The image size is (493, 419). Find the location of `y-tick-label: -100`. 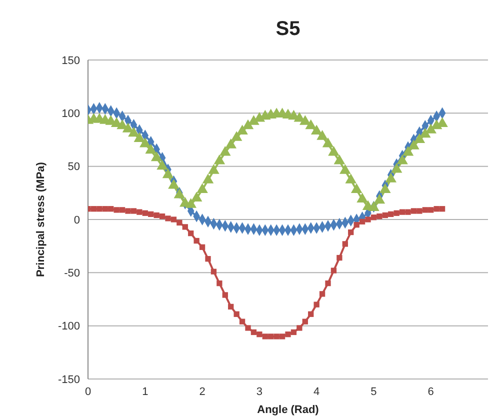

y-tick-label: -100 is located at coordinates (69, 326).